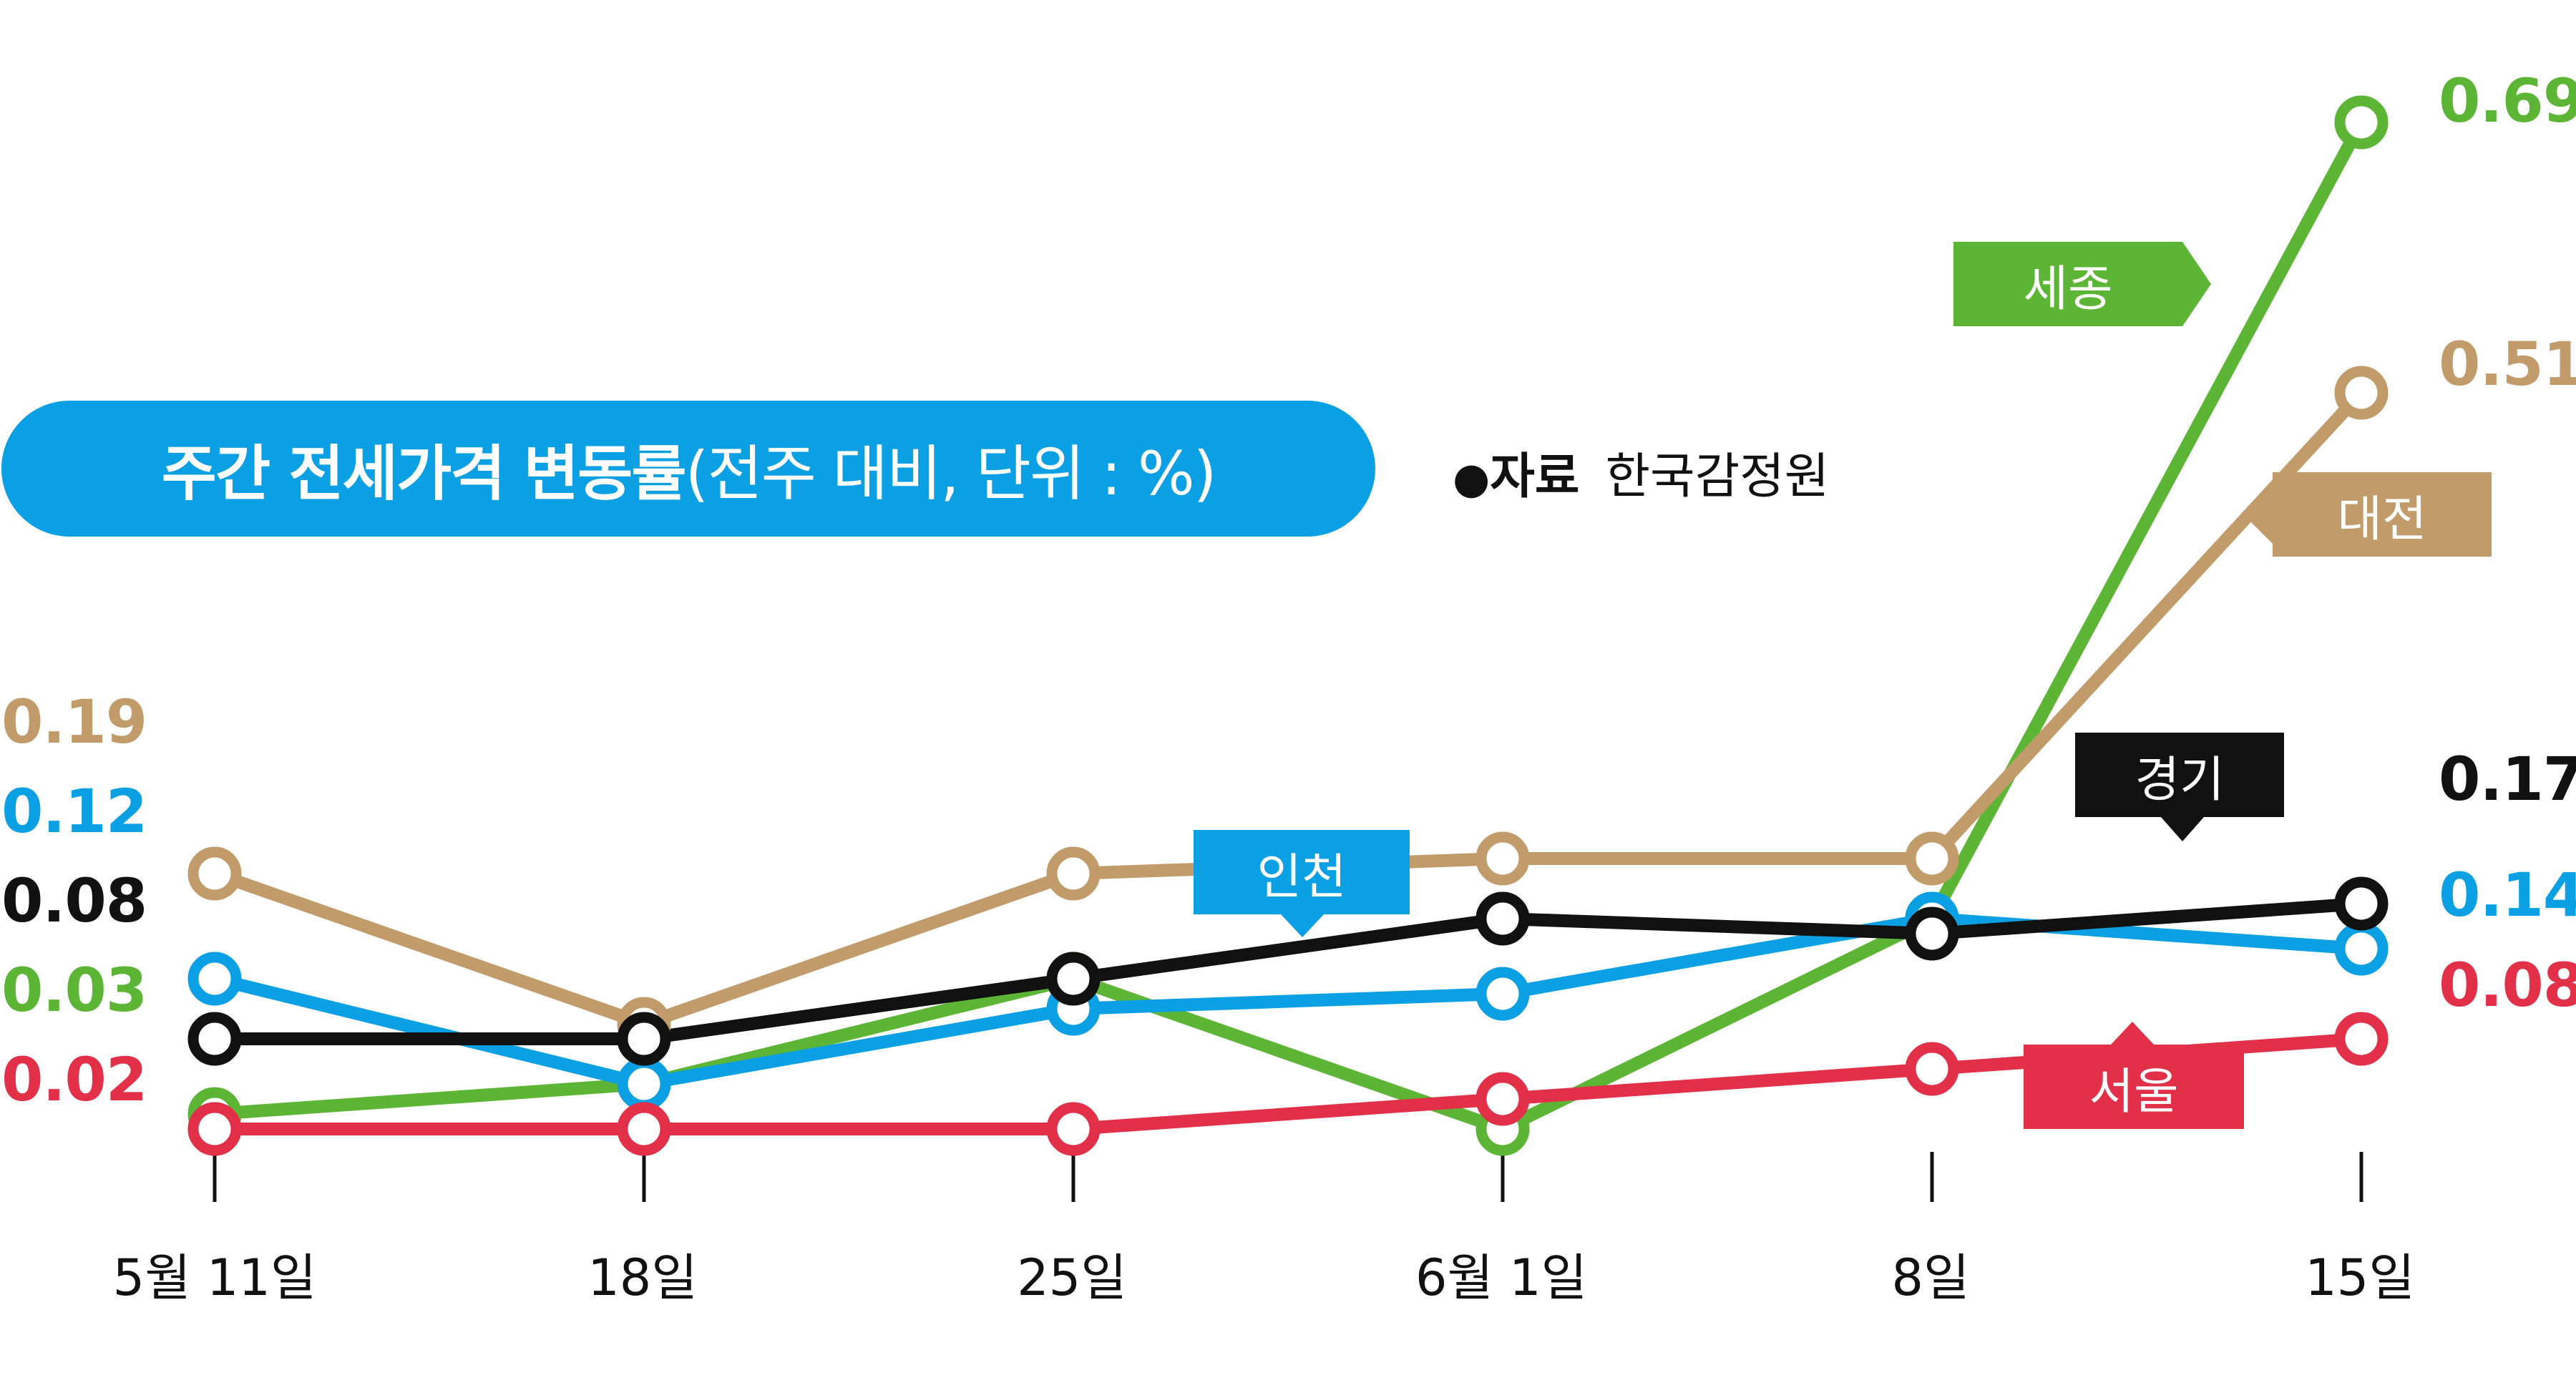 The width and height of the screenshot is (2576, 1398). I want to click on series-tag-incheon: 인천, so click(1302, 872).